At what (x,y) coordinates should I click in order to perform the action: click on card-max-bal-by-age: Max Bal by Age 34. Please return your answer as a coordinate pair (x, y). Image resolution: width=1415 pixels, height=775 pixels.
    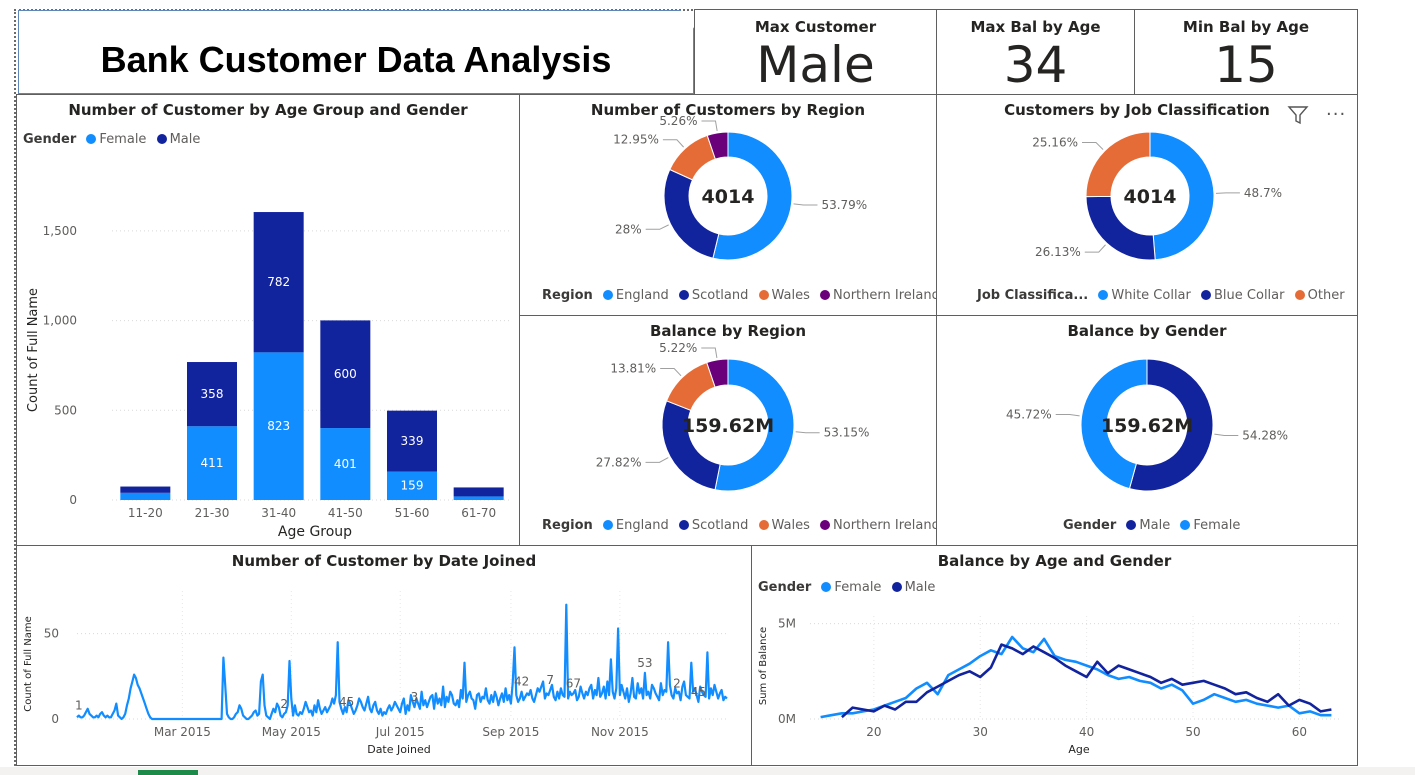
    Looking at the image, I should click on (1035, 52).